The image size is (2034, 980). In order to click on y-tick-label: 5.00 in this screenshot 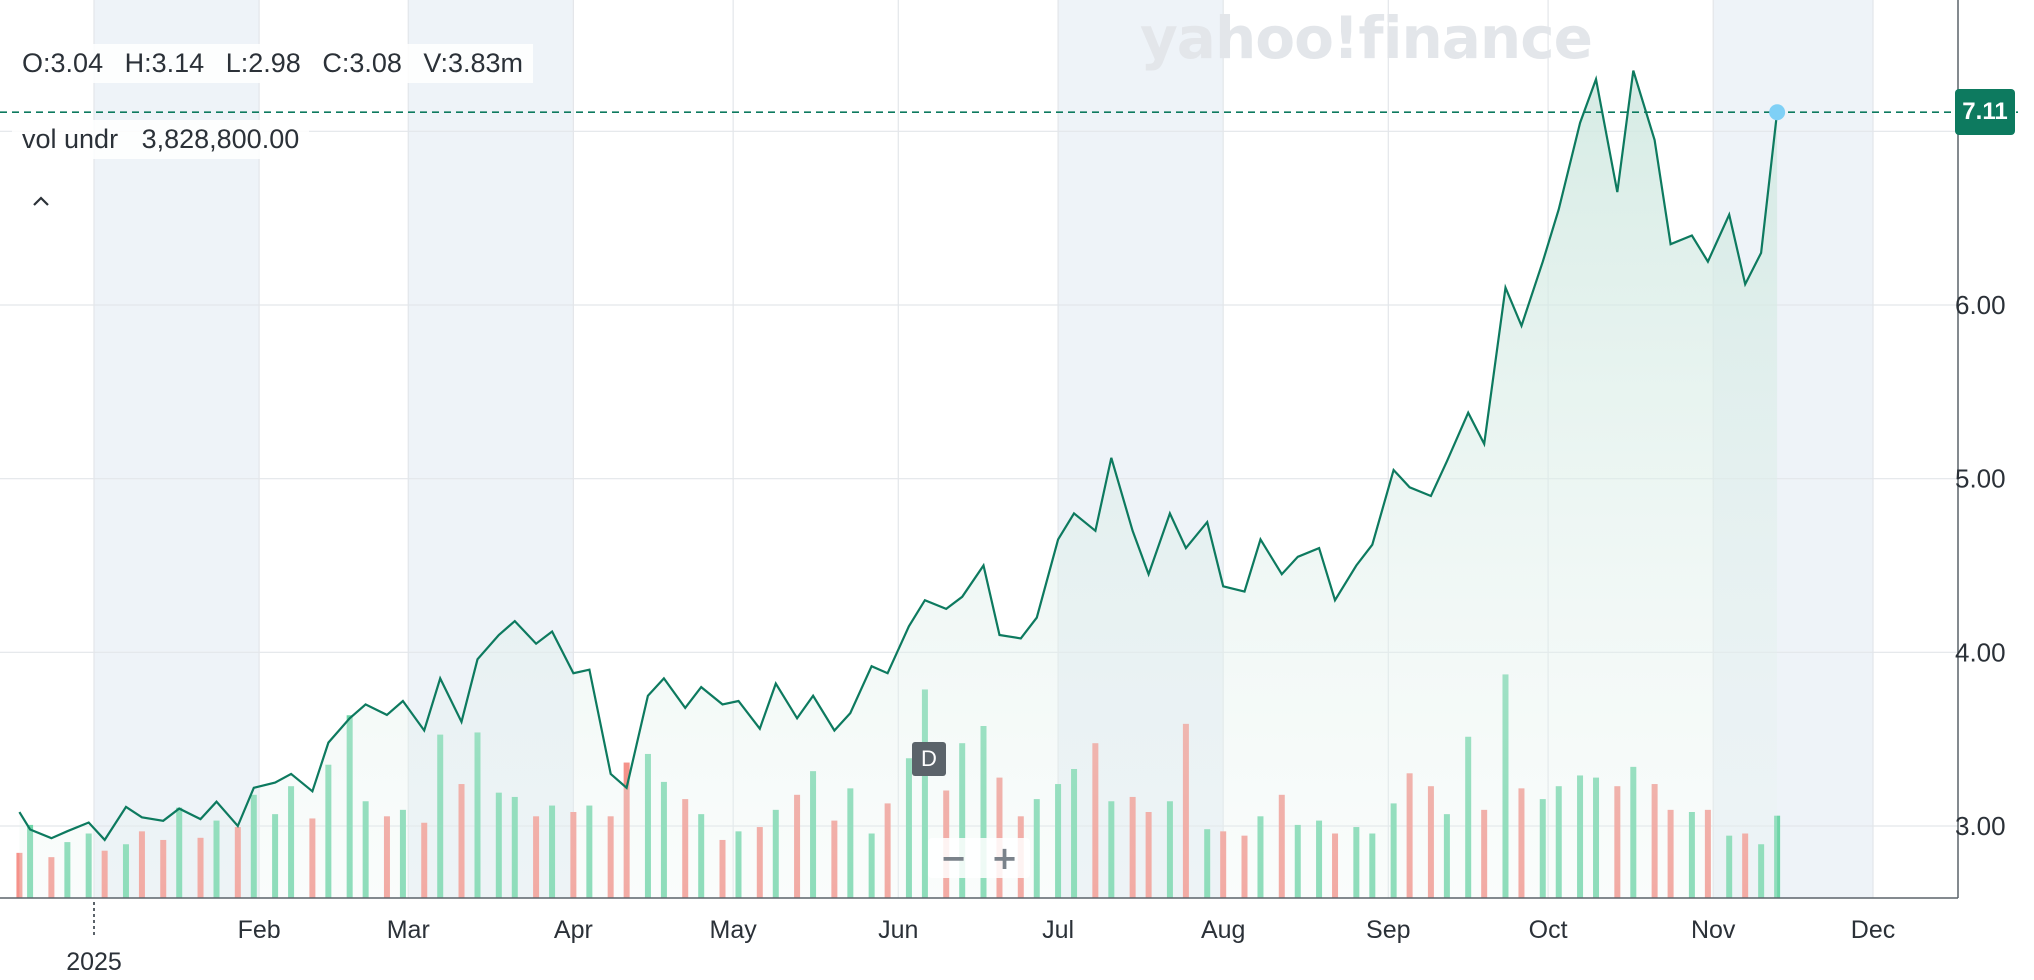, I will do `click(1980, 479)`.